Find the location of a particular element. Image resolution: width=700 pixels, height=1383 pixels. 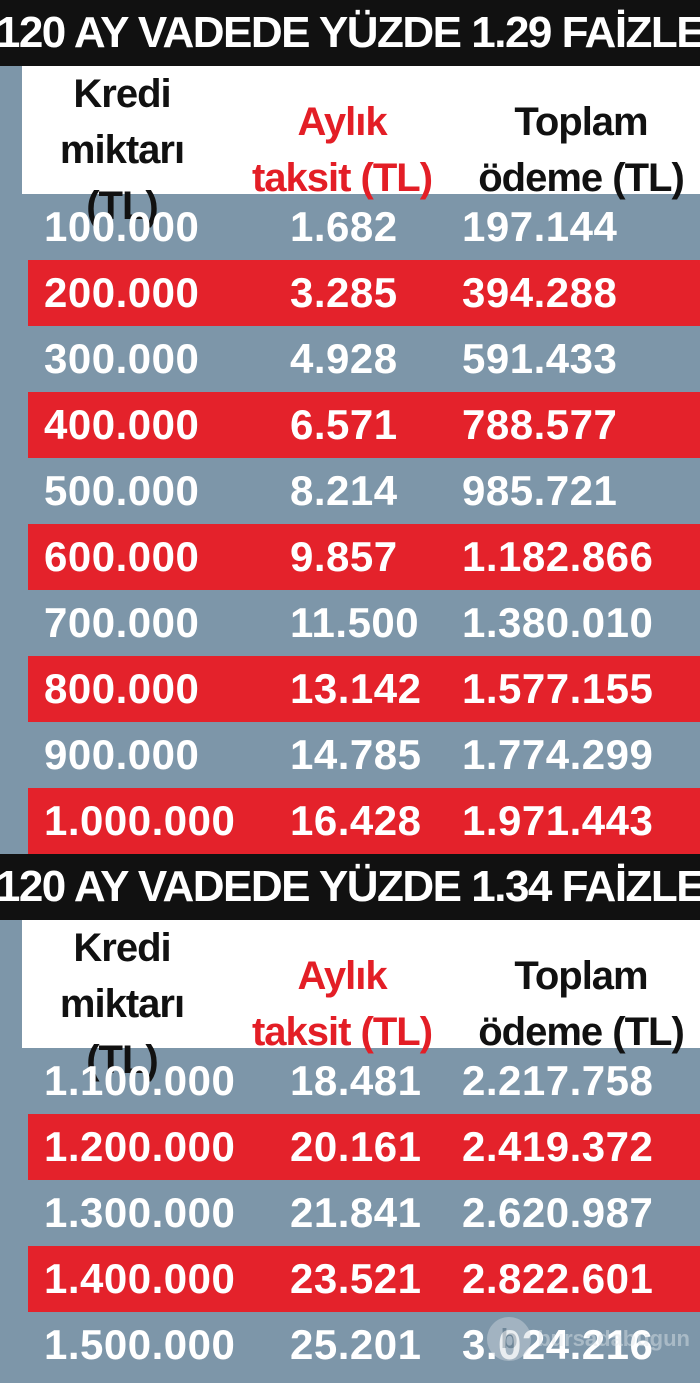

cell-total-payment: 591.433 is located at coordinates (540, 358).